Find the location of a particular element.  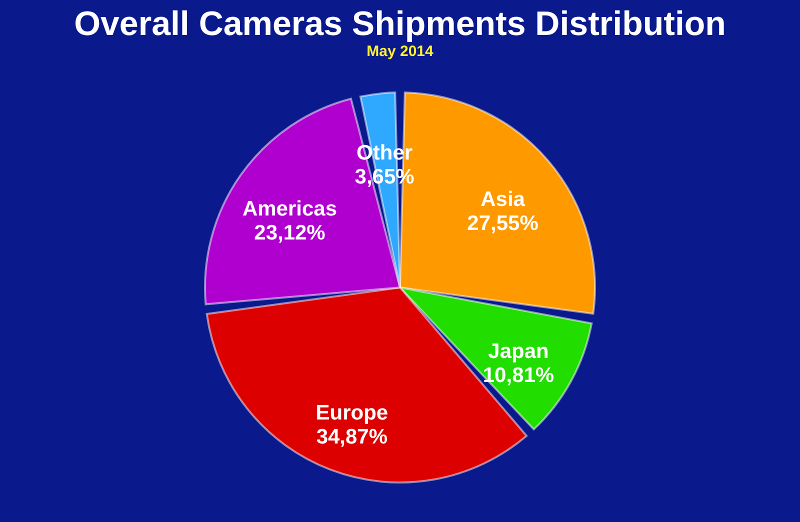

chart-subtitle: May 2014 is located at coordinates (400, 51).